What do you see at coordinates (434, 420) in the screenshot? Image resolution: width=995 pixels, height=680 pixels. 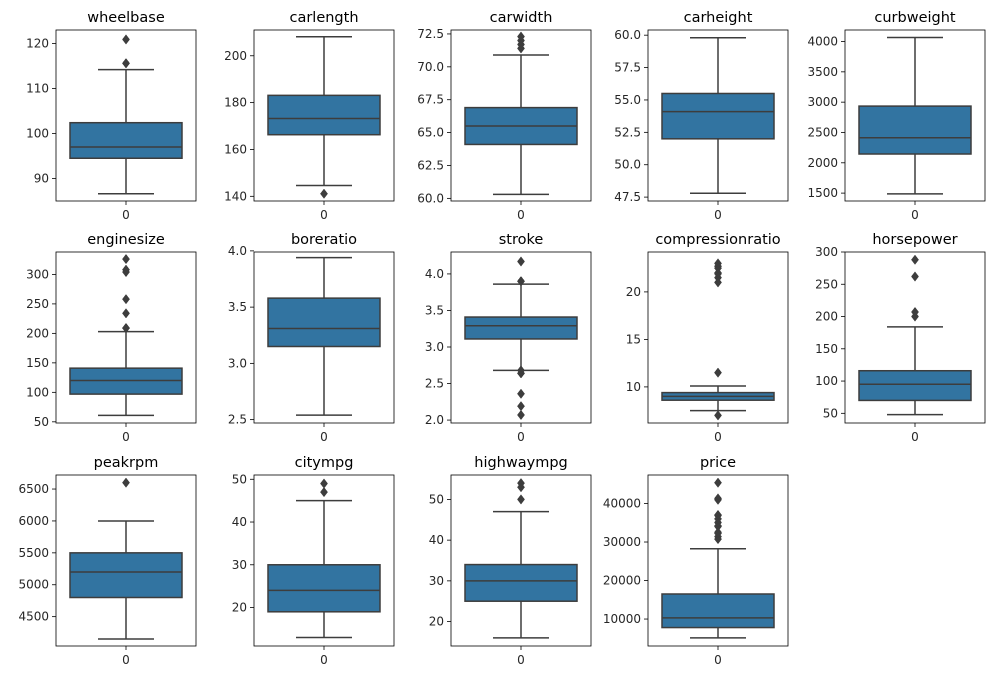 I see `y-tick-label: 2.0` at bounding box center [434, 420].